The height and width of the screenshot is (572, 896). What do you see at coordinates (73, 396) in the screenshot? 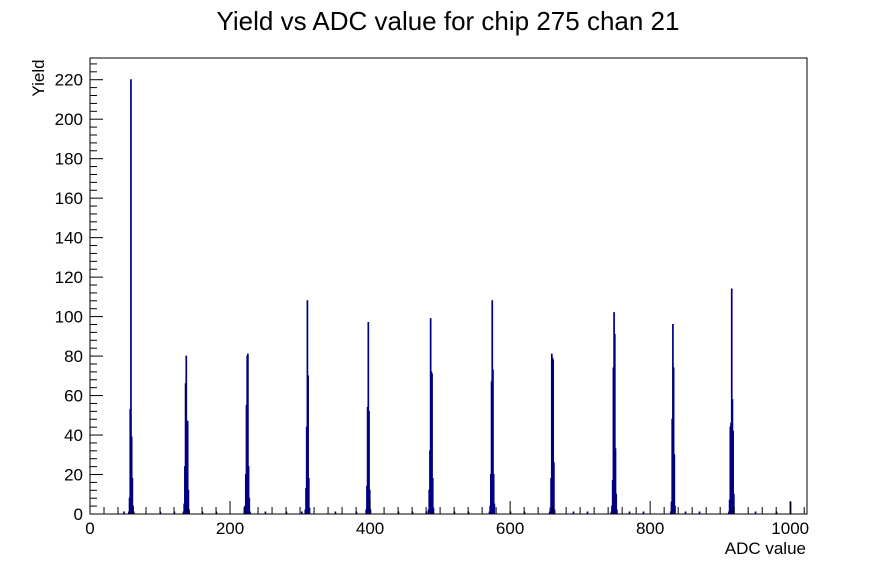
I see `y-tick-label: 60` at bounding box center [73, 396].